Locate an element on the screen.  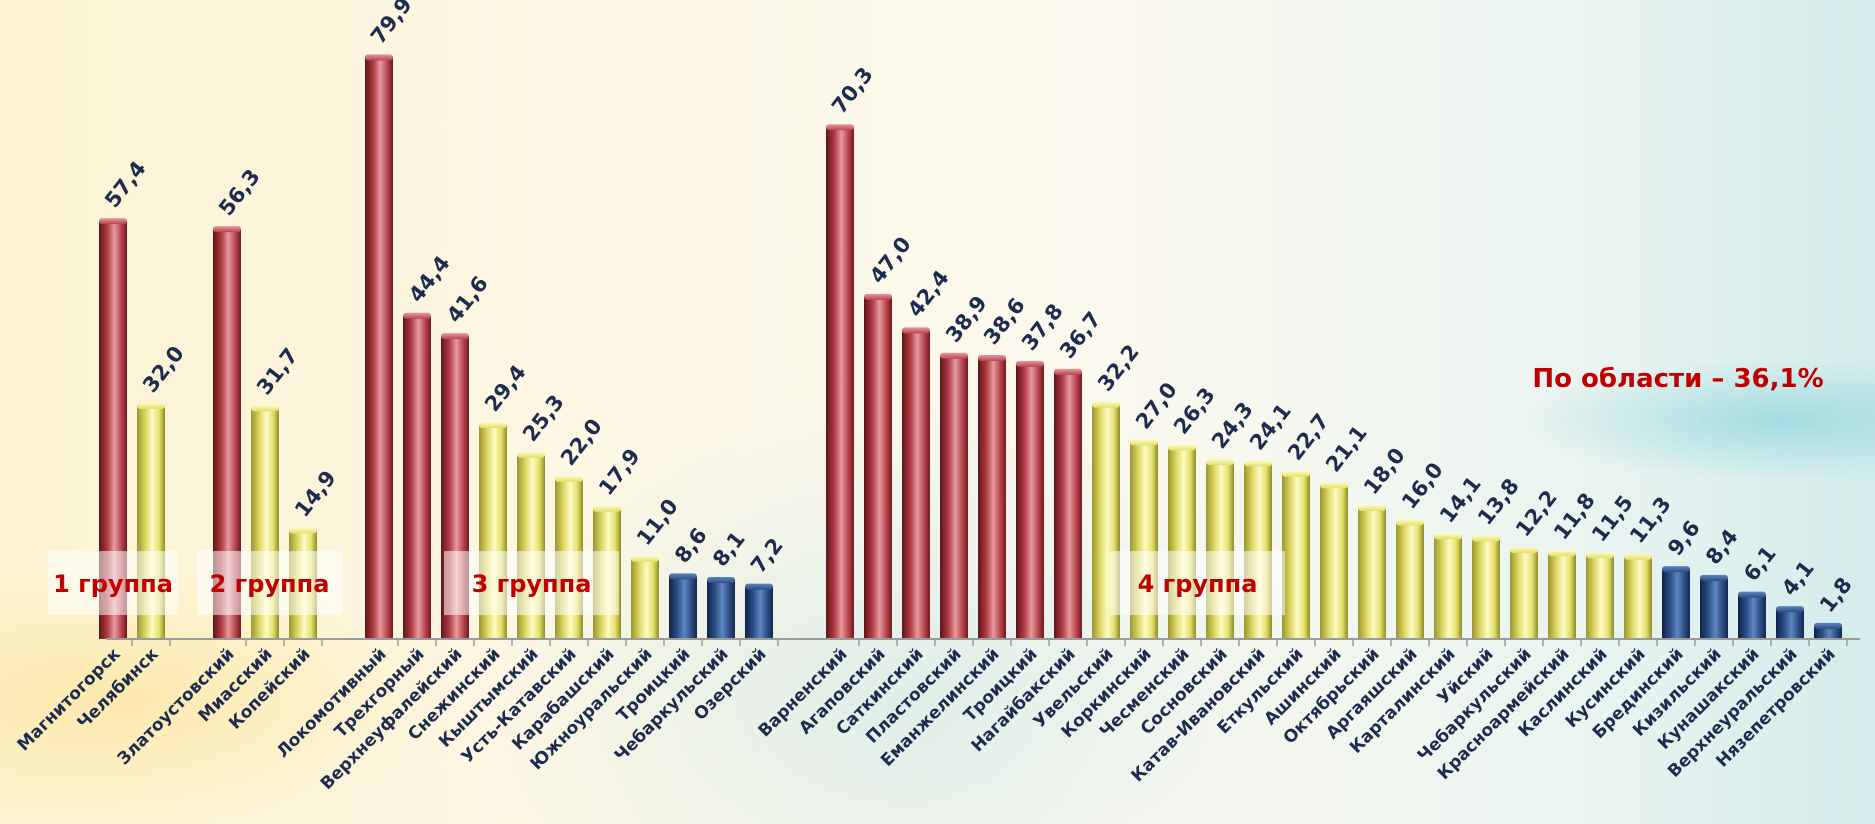
group-label: 4 группа is located at coordinates (1198, 584).